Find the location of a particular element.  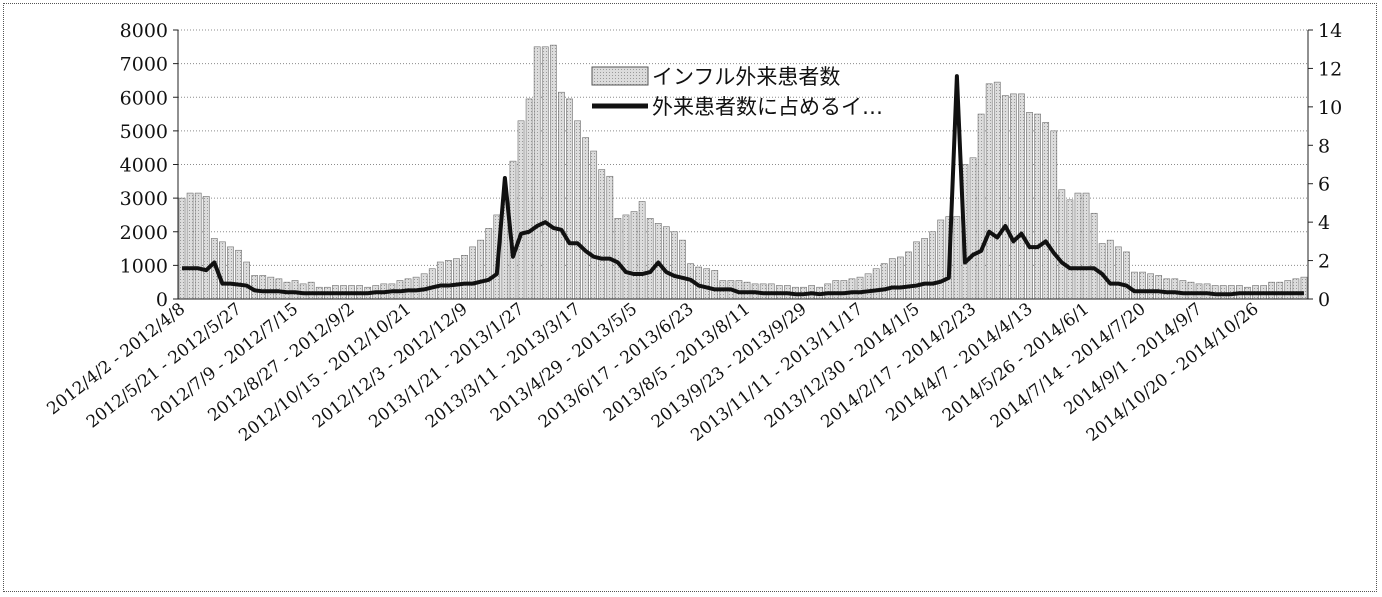

left-tick-label-1: 1000 is located at coordinates (144, 266).